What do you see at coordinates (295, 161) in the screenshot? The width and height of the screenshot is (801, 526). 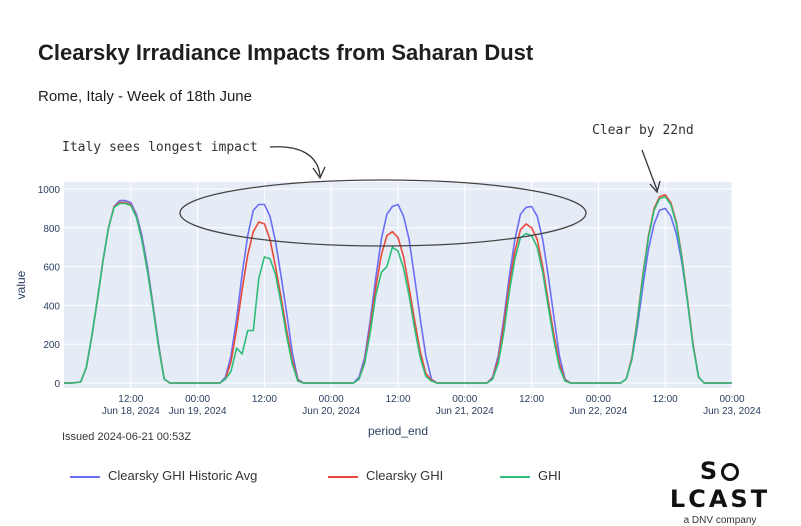 I see `annotation-arrow-longest` at bounding box center [295, 161].